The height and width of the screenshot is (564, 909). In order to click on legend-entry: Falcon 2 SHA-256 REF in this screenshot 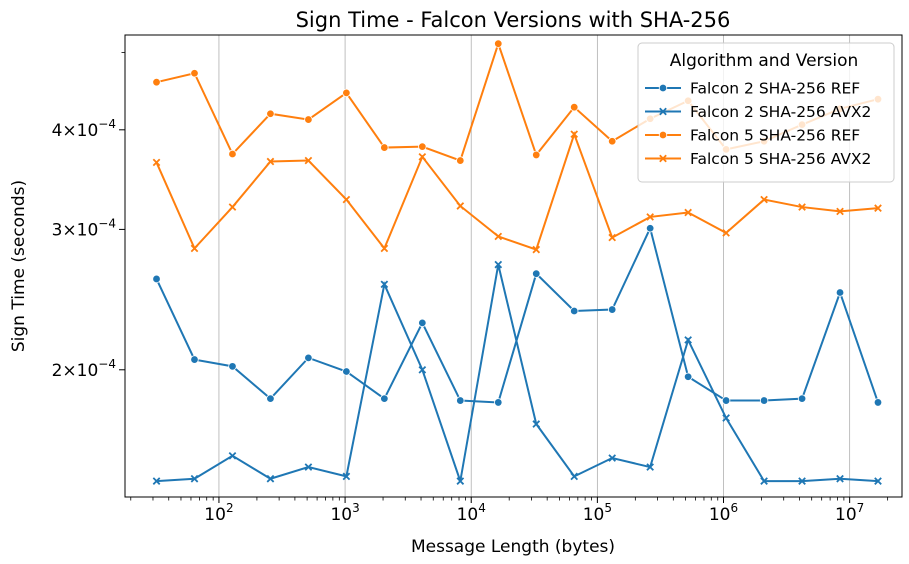, I will do `click(752, 89)`.